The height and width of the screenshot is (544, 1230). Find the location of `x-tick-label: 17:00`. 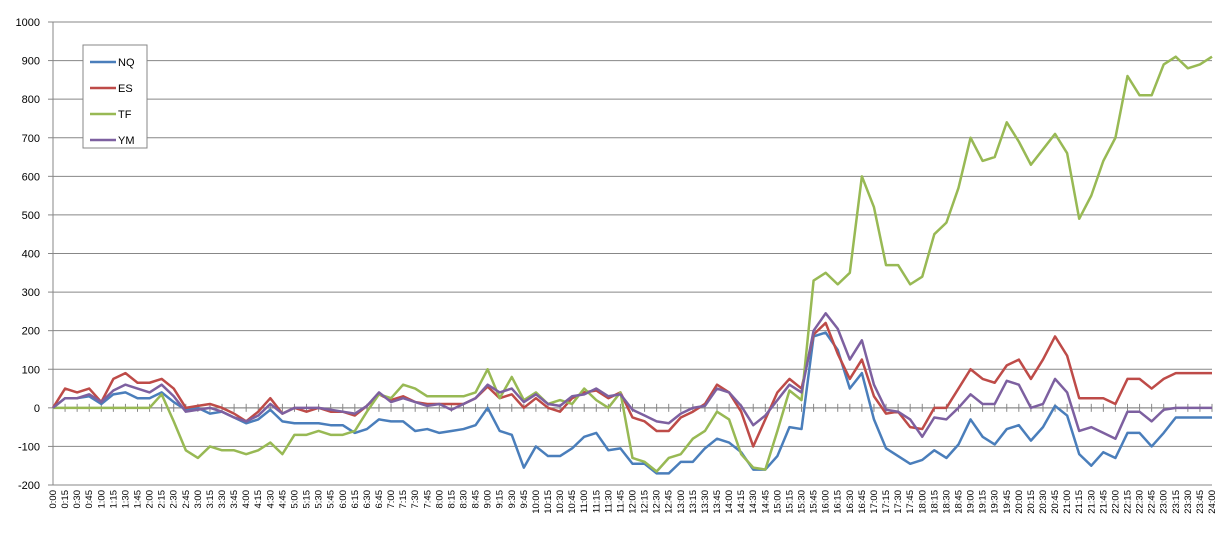

x-tick-label: 17:00 is located at coordinates (874, 502).